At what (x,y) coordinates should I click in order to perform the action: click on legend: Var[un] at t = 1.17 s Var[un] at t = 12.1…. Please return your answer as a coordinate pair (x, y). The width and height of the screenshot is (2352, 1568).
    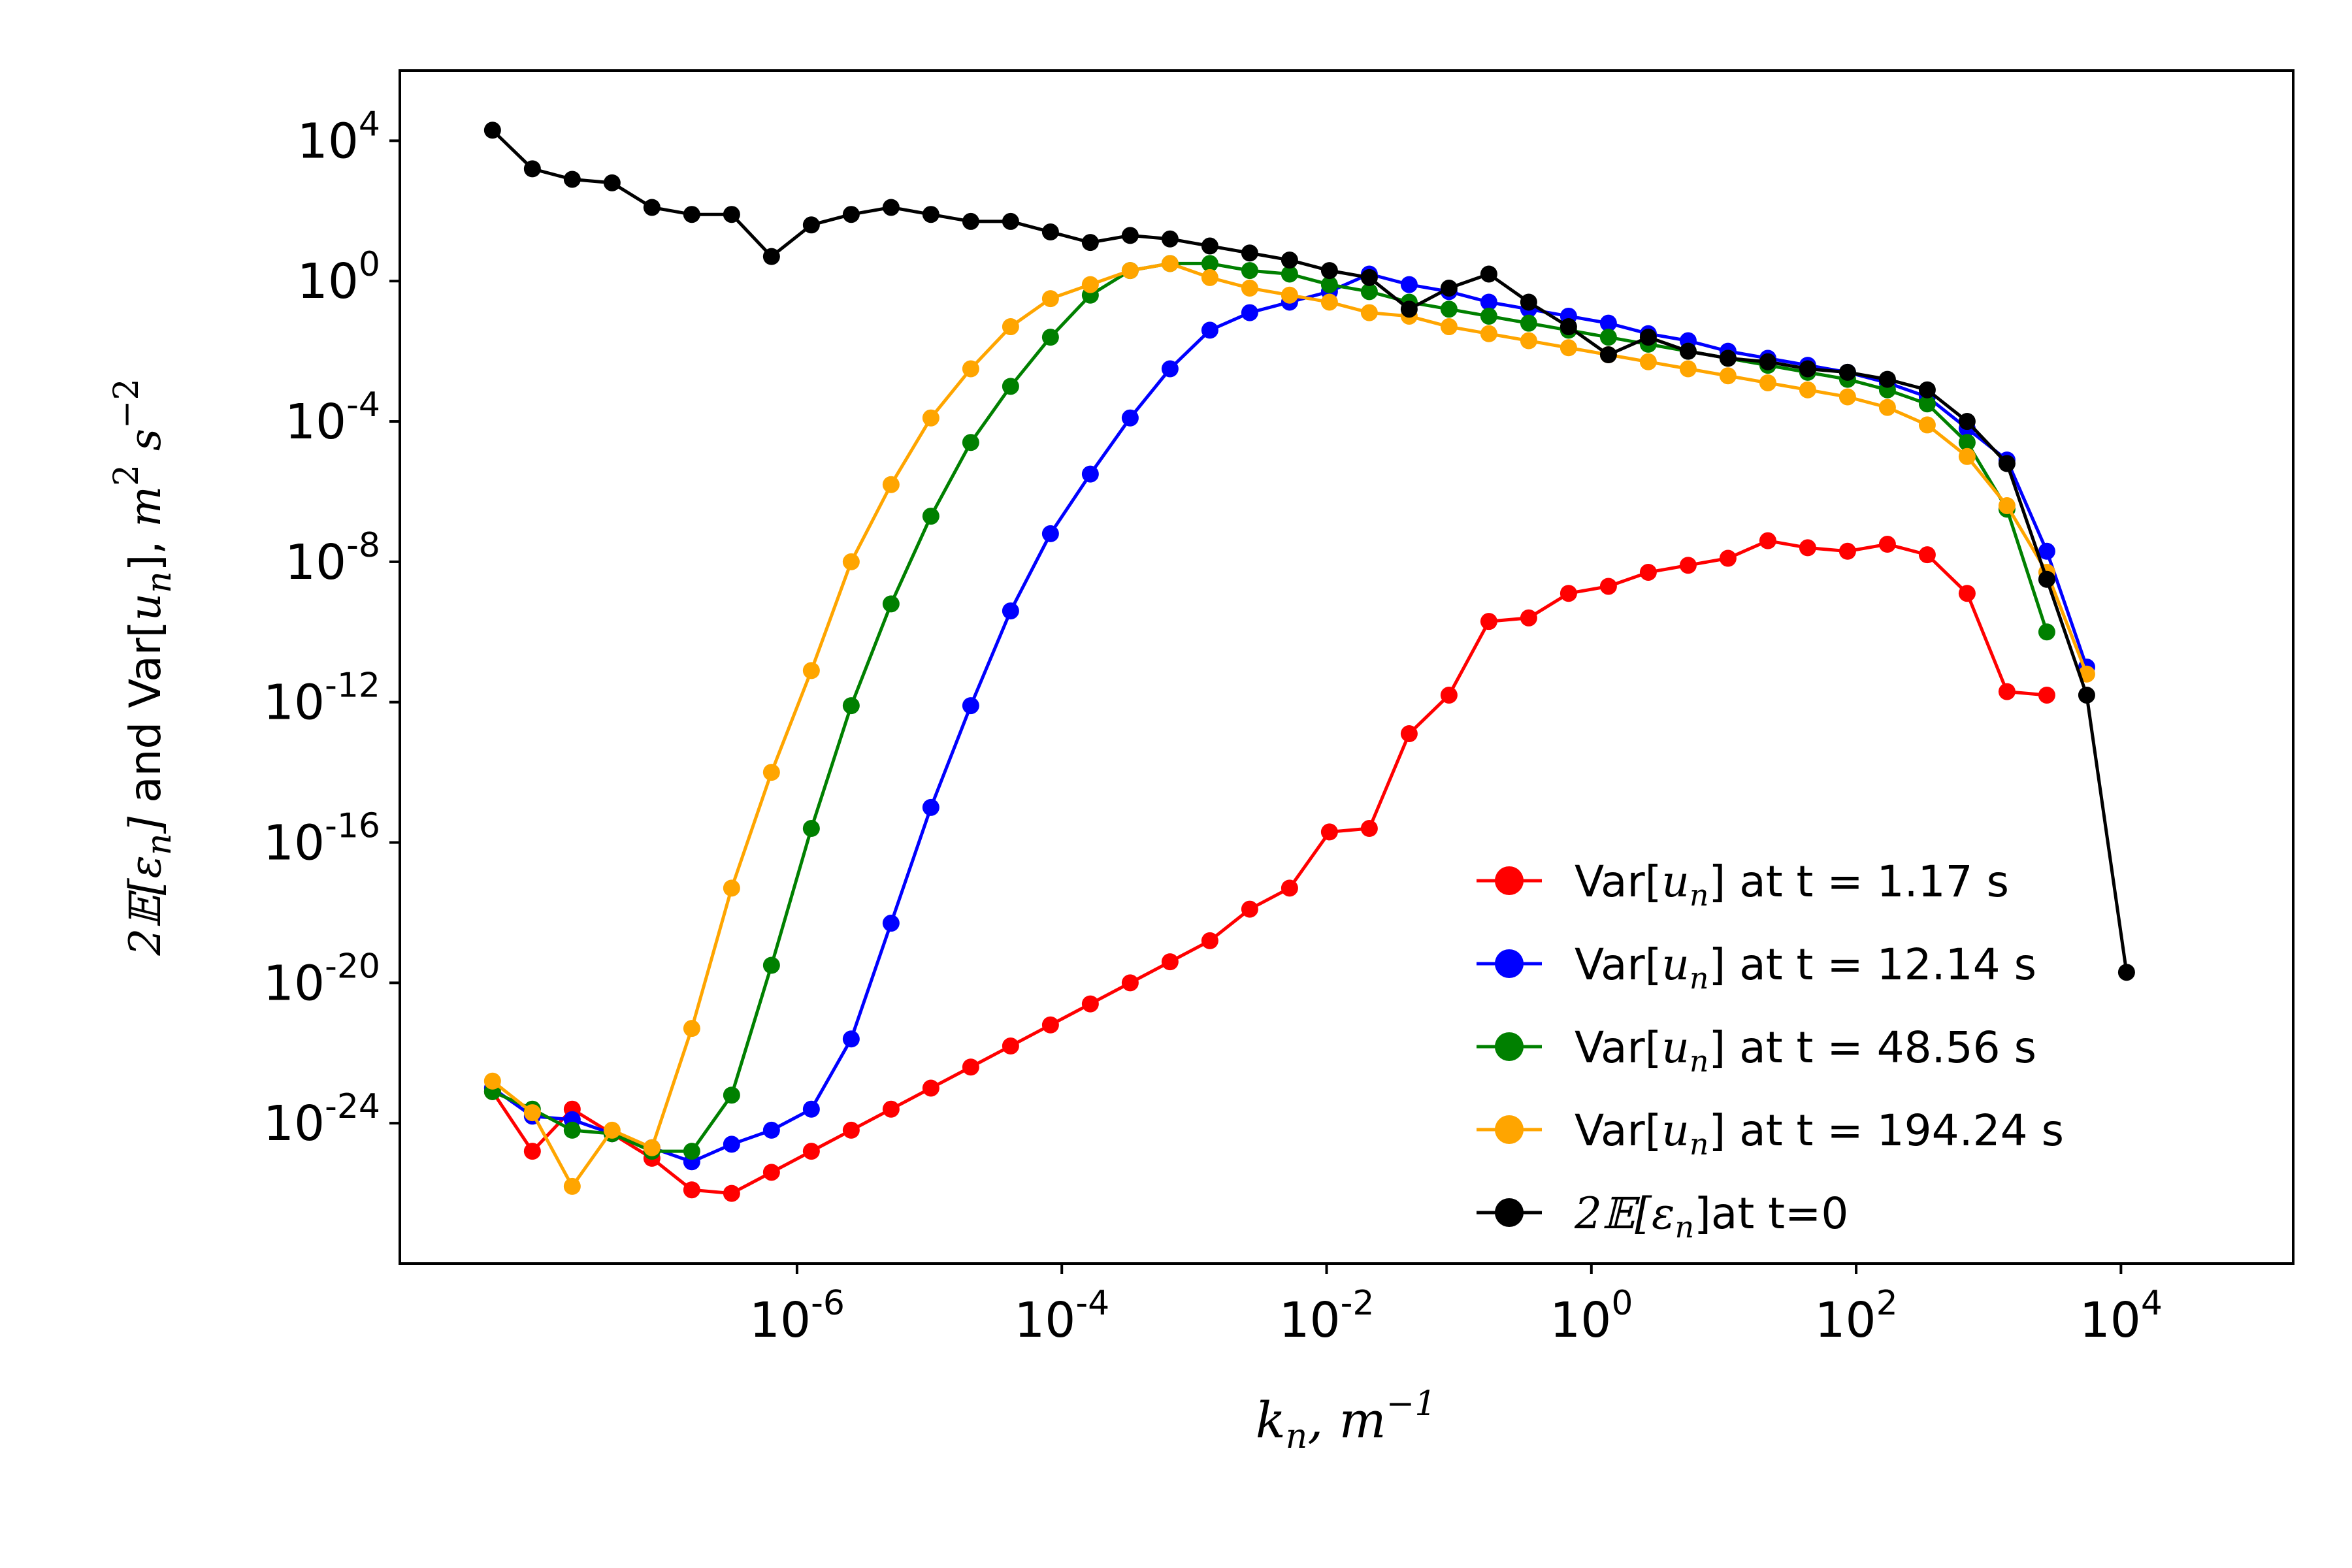
    Looking at the image, I should click on (1770, 1051).